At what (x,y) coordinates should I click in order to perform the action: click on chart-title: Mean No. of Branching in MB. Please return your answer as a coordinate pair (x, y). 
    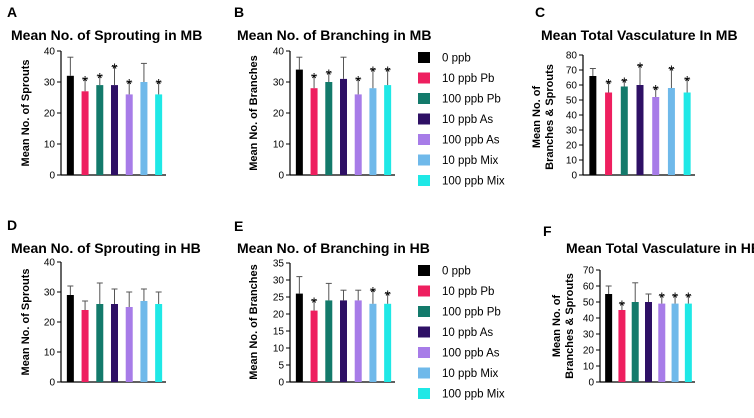
    Looking at the image, I should click on (334, 35).